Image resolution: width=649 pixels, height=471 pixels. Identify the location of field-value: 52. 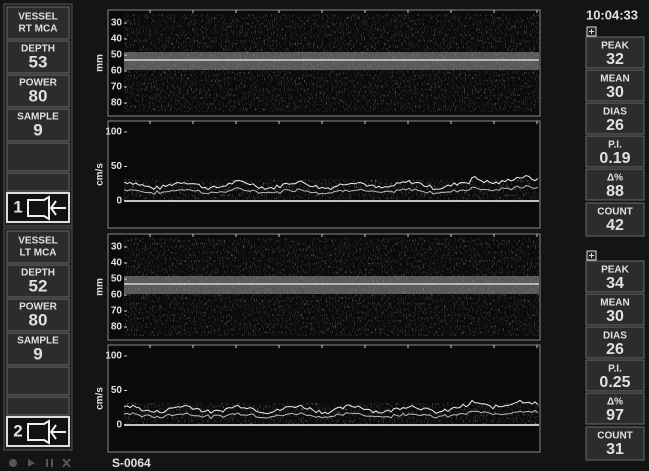
(38, 285).